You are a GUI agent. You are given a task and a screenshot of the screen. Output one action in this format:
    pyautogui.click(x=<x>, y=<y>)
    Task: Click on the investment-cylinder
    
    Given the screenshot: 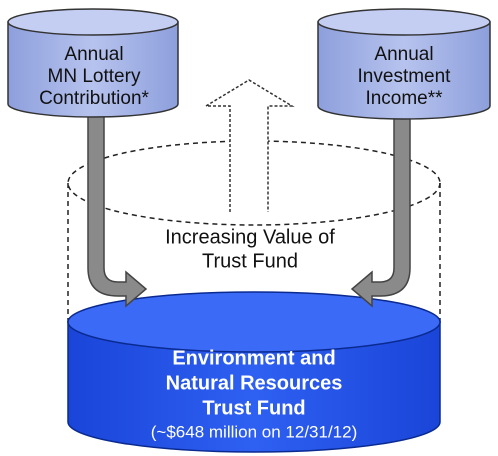 What is the action you would take?
    pyautogui.click(x=404, y=64)
    